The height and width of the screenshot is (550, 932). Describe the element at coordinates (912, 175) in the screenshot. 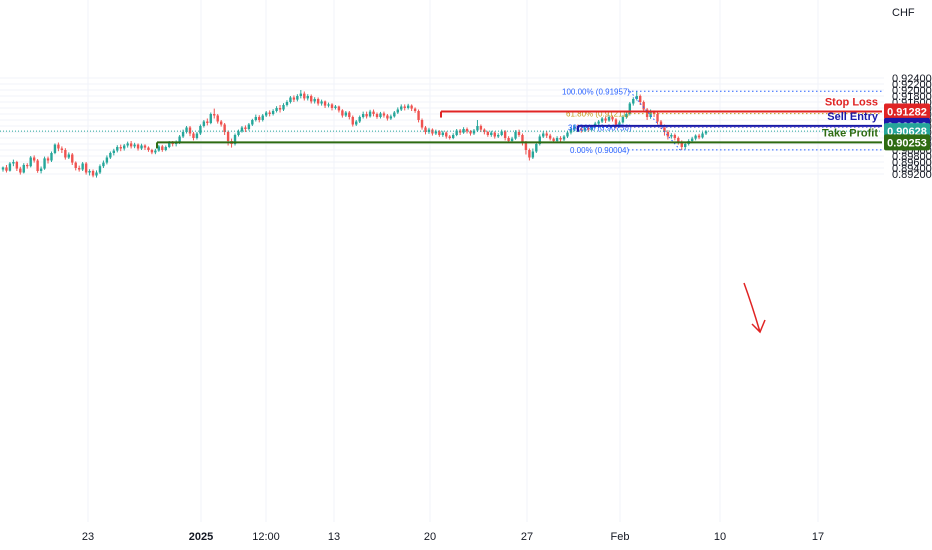

I see `y-tick-label: 0.89200` at that location.